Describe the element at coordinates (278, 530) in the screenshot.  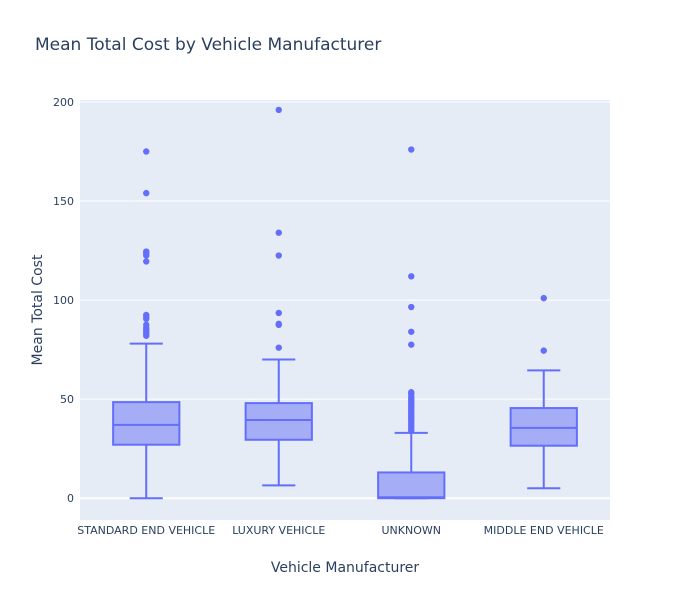
I see `x-tick-label: LUXURY VEHICLE` at that location.